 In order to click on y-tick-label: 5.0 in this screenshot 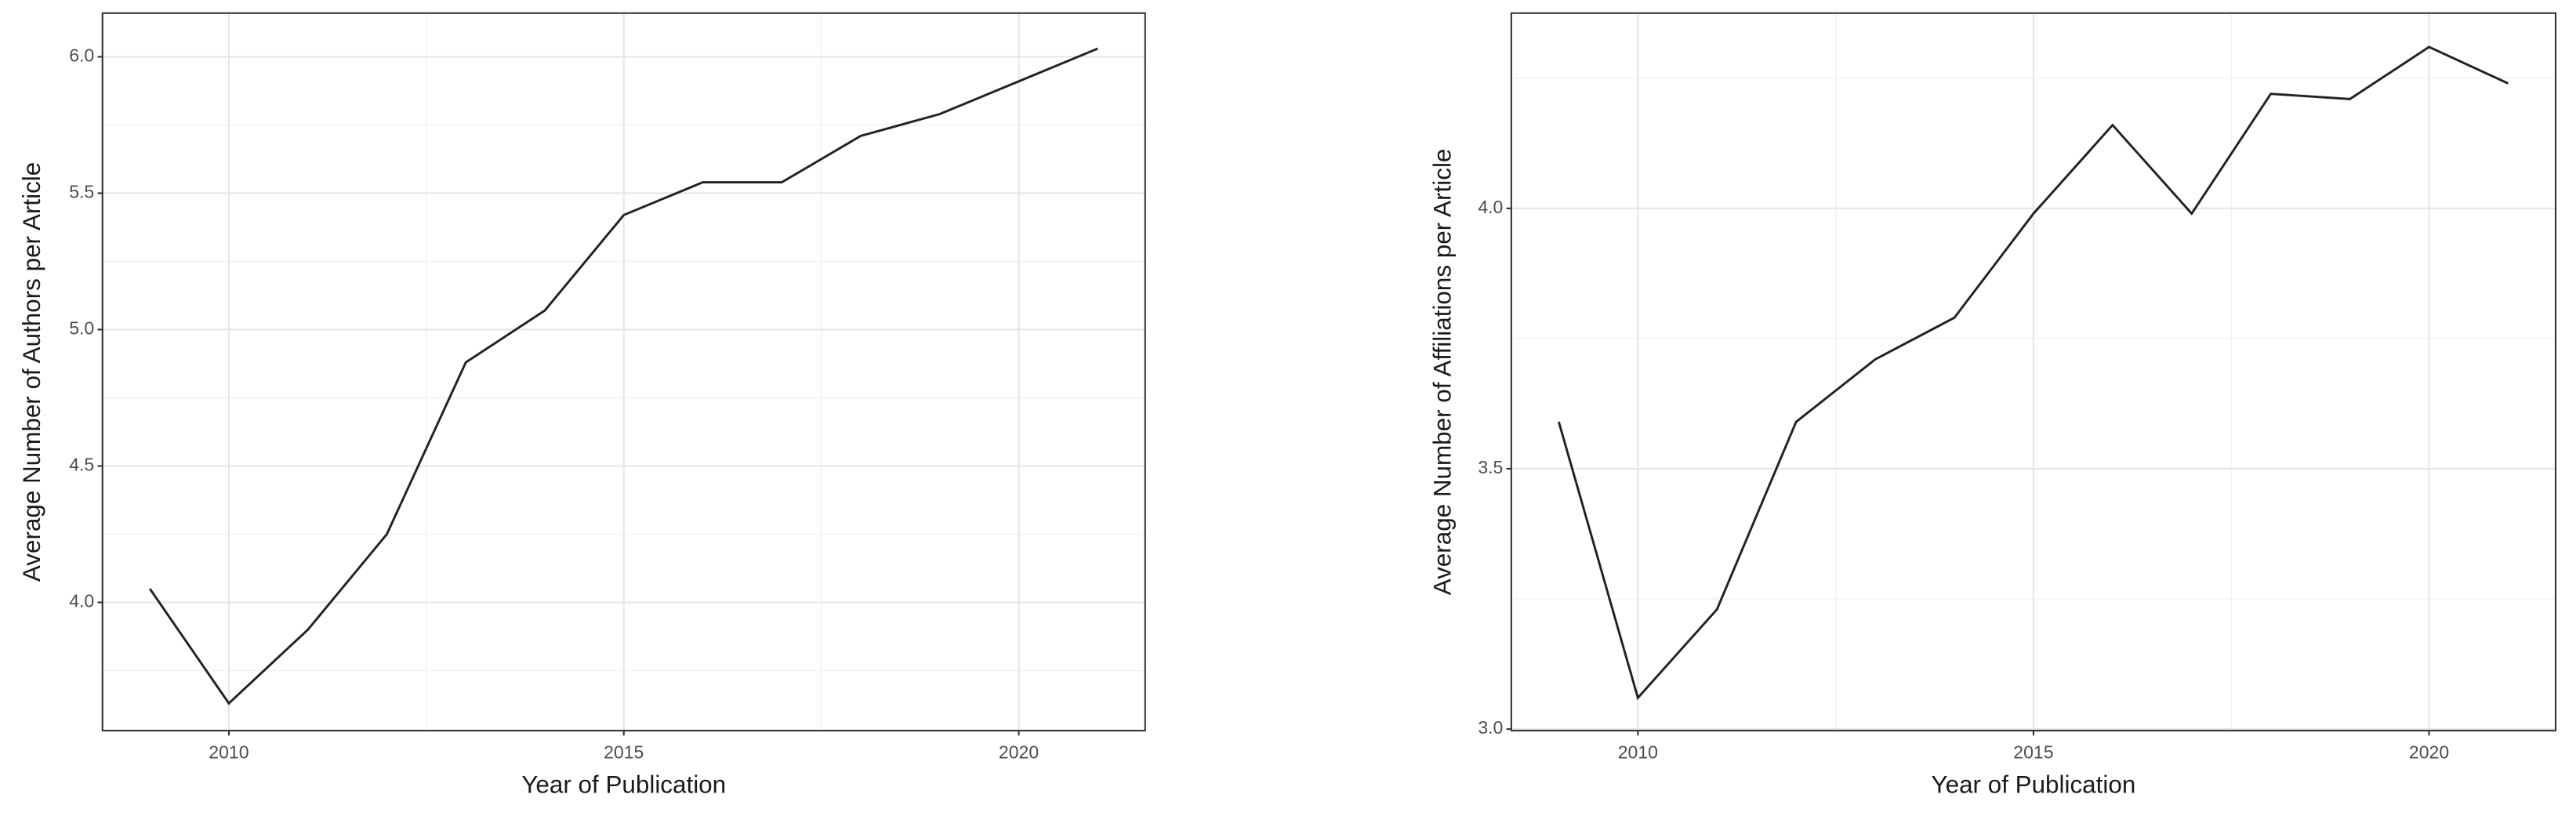, I will do `click(81, 328)`.